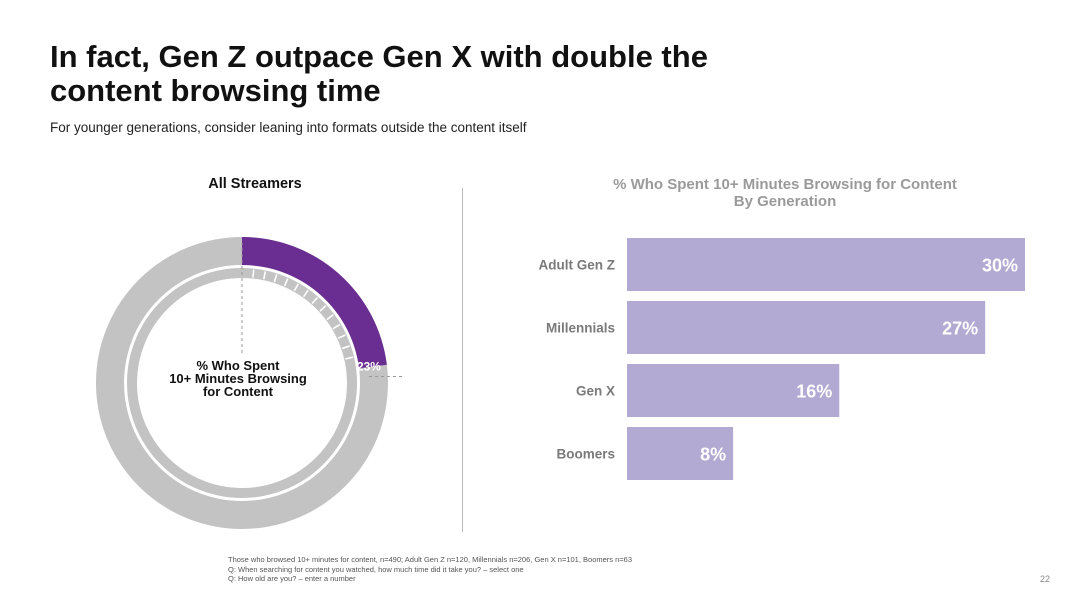 The image size is (1080, 608). I want to click on page-title-line-2: content browsing time, so click(215, 90).